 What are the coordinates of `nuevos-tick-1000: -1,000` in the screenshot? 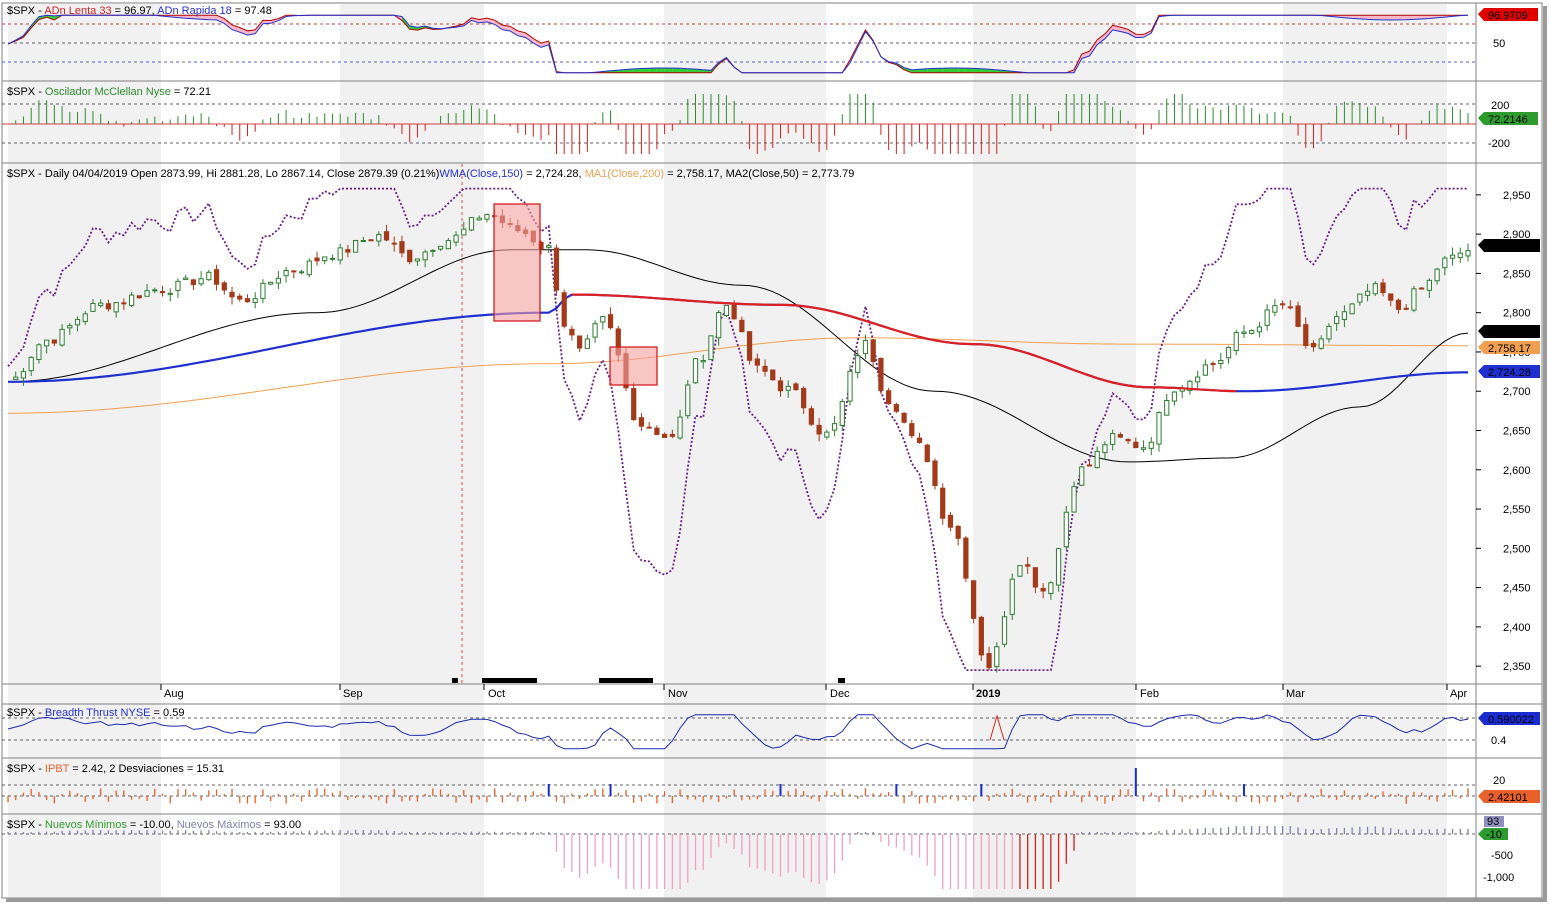 It's located at (1498, 878).